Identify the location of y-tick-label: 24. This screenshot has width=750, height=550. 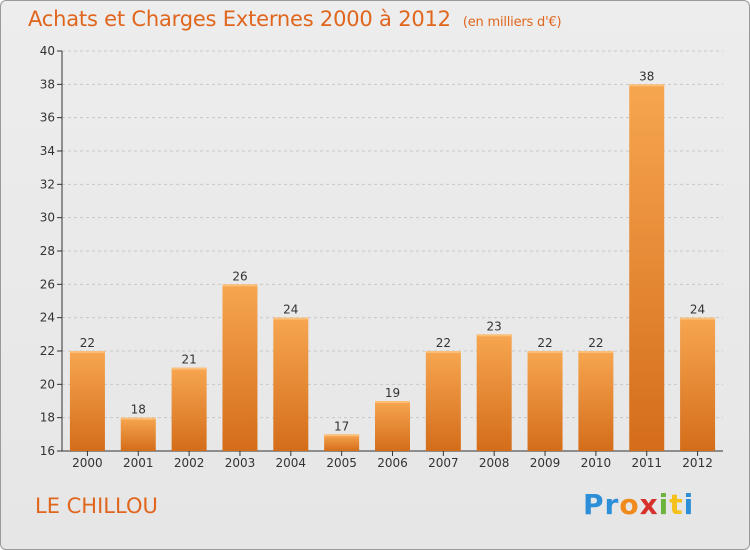
(47, 318).